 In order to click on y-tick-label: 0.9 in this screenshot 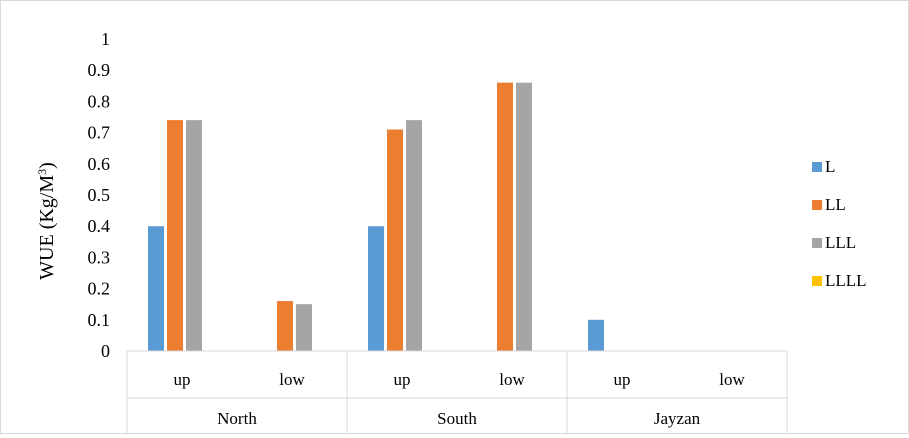, I will do `click(99, 70)`.